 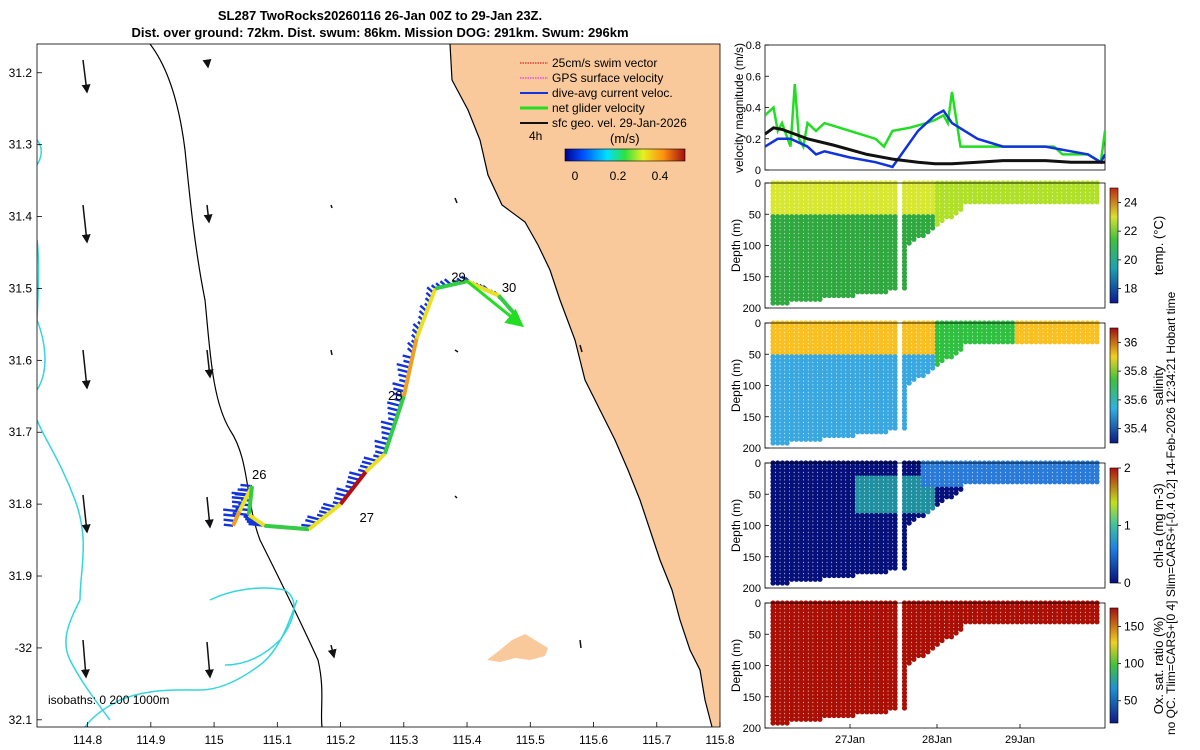 What do you see at coordinates (21, 73) in the screenshot?
I see `map-ytick-label: 31.2` at bounding box center [21, 73].